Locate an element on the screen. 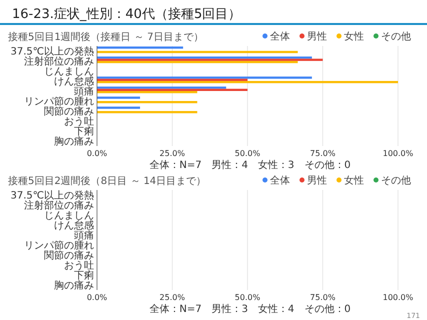  chart-subtitle: 接種5回目1週間後（接種日 ～ 7日目まで） is located at coordinates (106, 37).